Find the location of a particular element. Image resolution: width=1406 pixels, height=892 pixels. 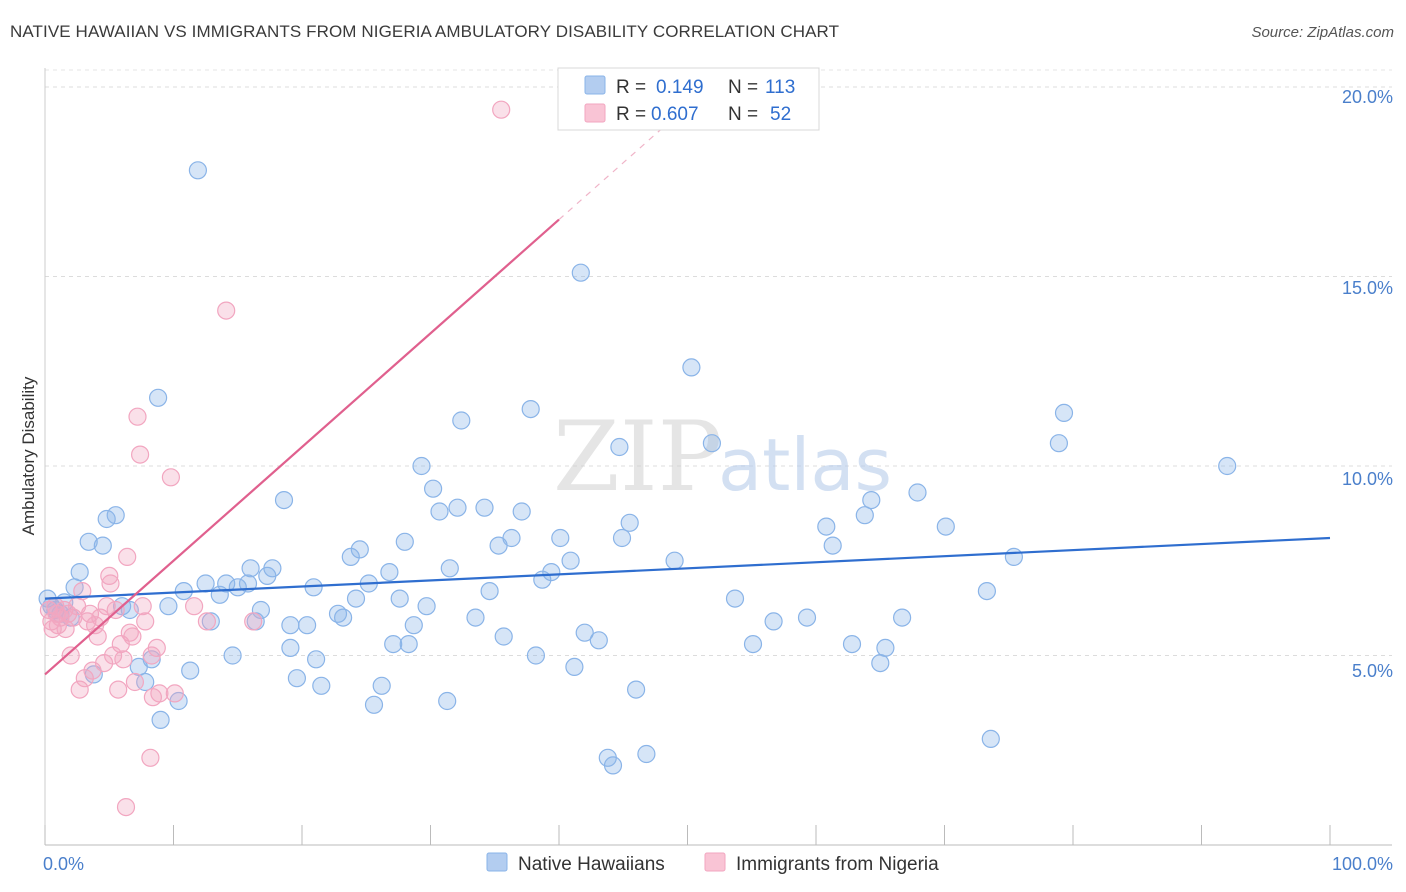

trend-line-extension is located at coordinates (623, 163).